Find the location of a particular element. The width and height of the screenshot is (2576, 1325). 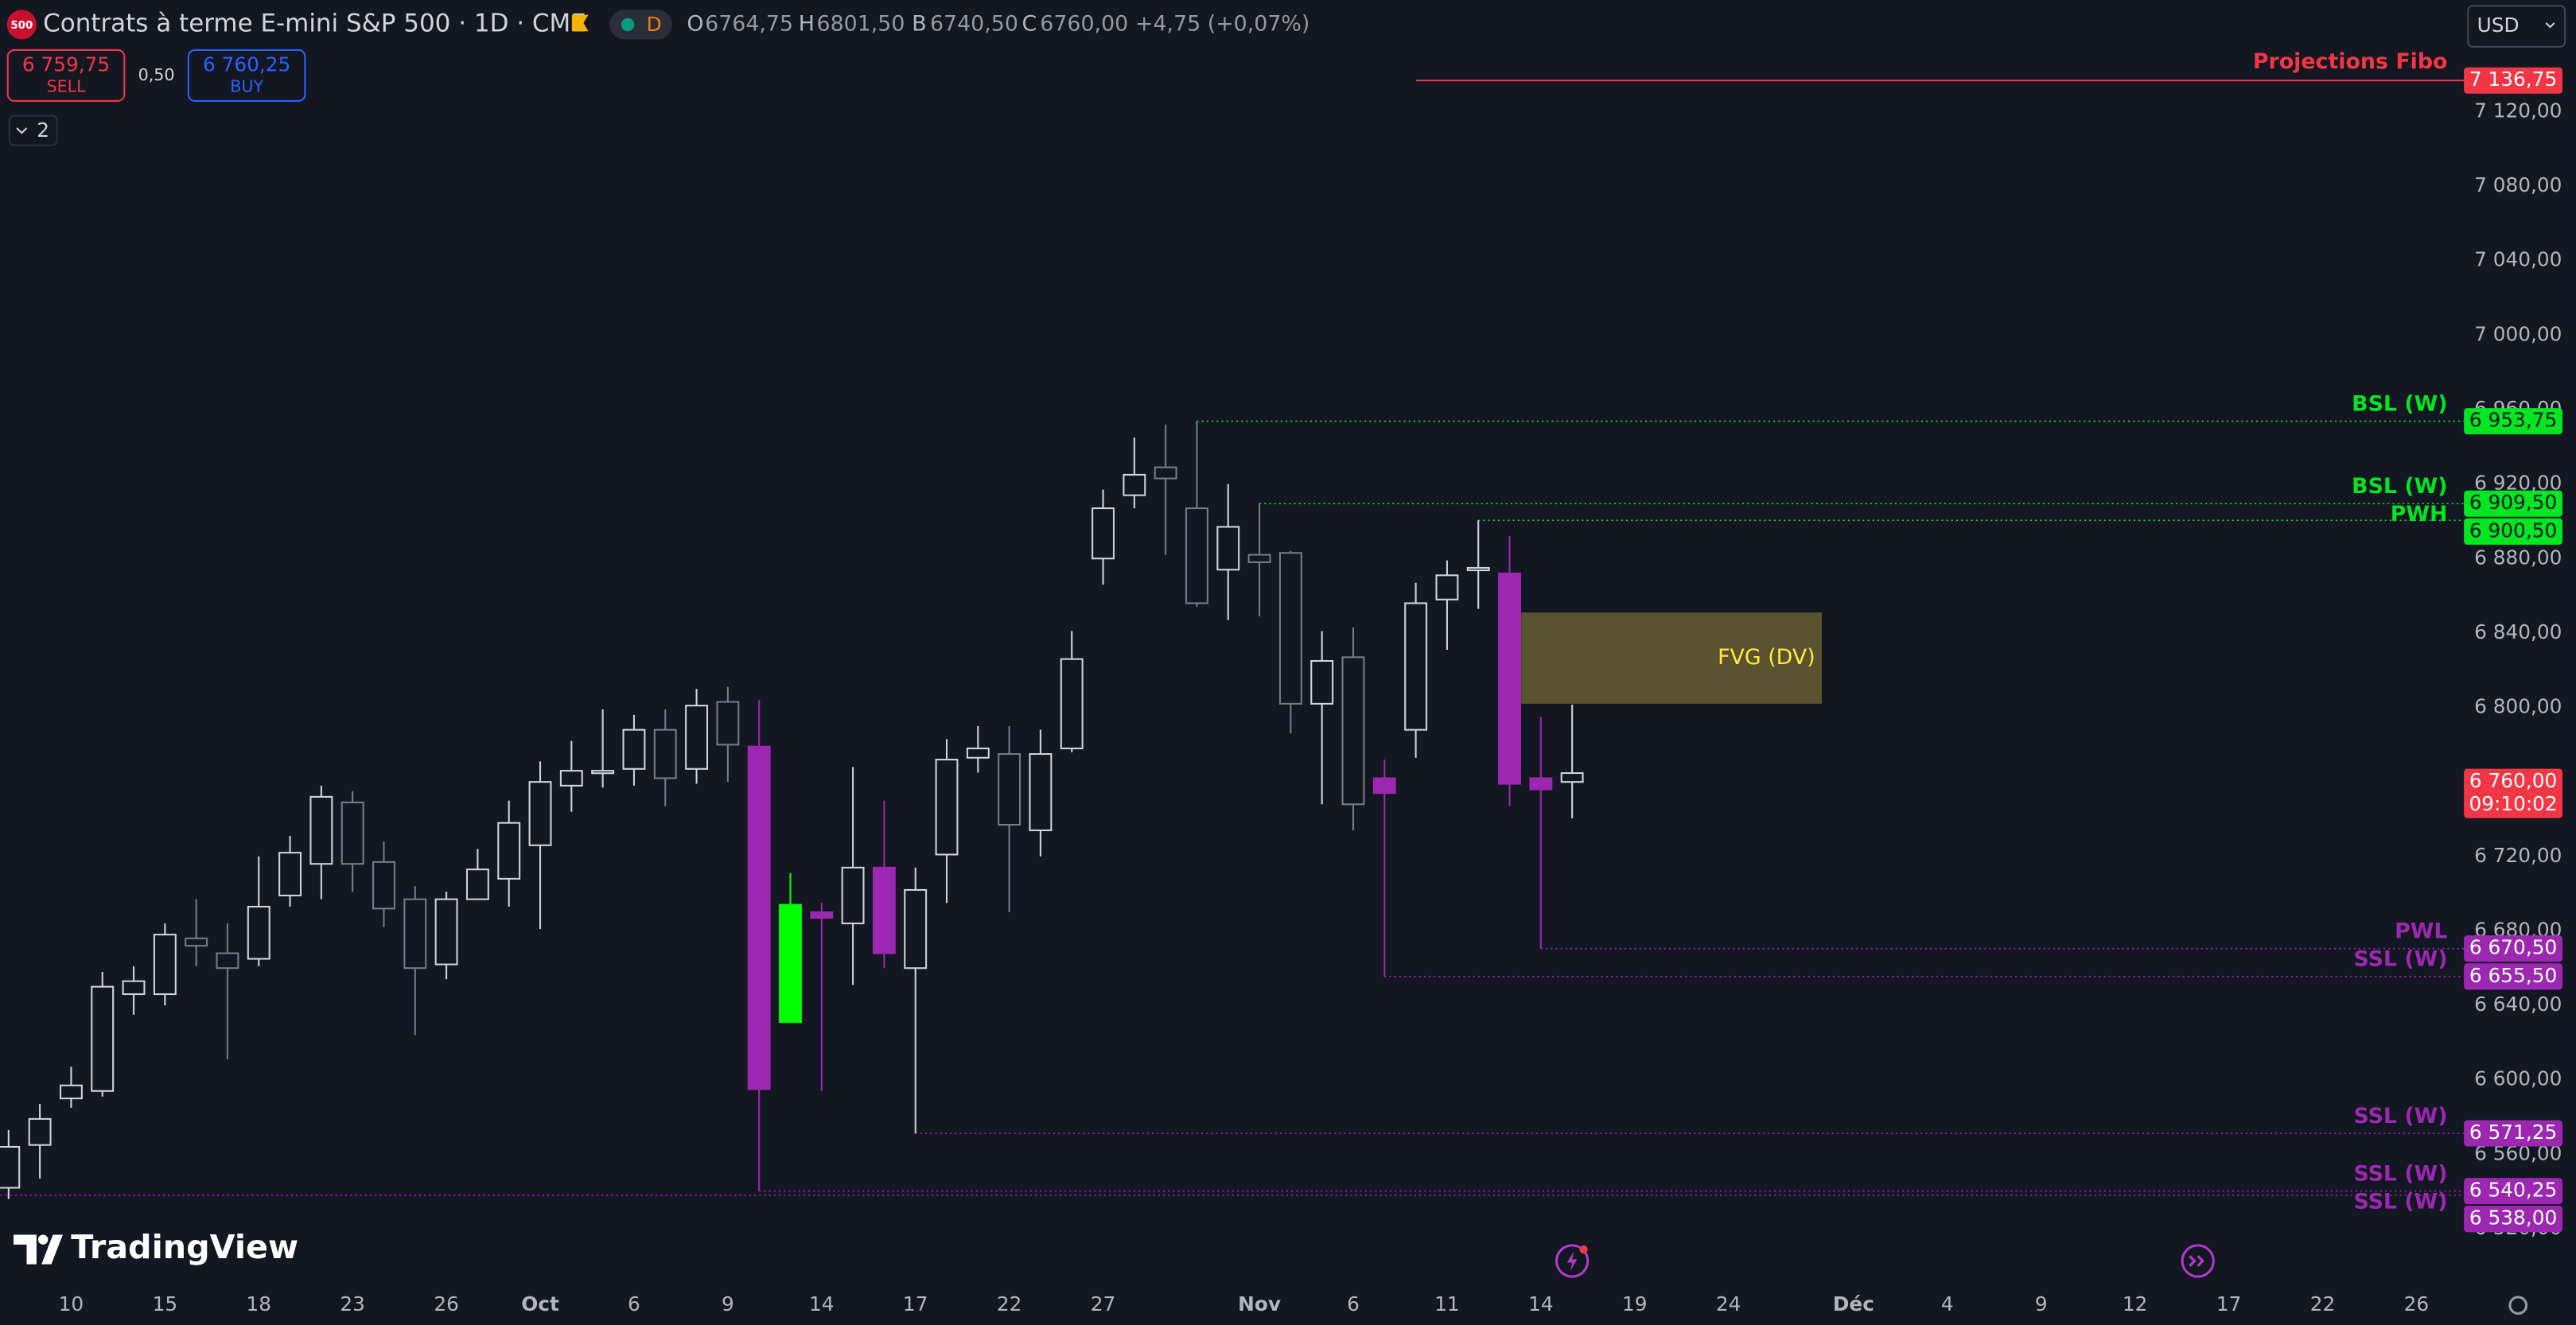

level-tag-label: 6 953,75 is located at coordinates (2513, 420).